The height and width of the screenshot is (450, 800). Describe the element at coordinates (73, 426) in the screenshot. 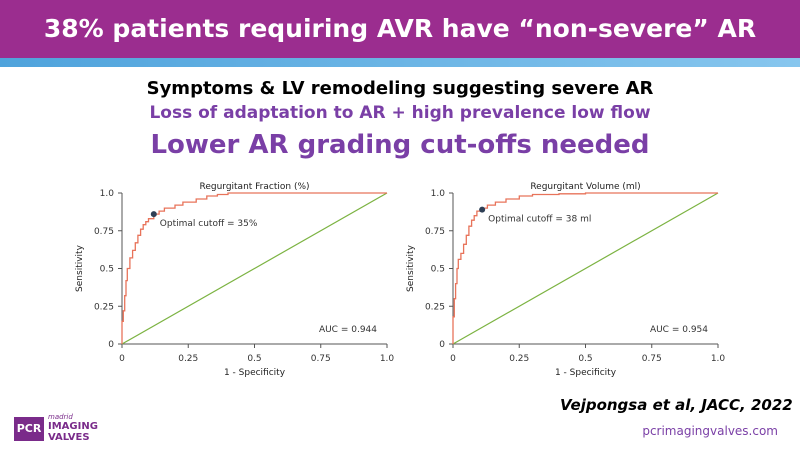

I see `logo-imaging-text: IMAGING` at that location.